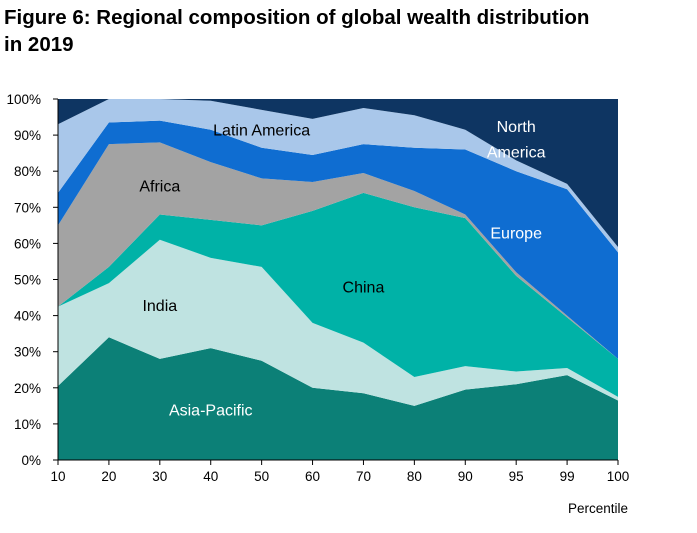 This screenshot has height=533, width=697. Describe the element at coordinates (159, 476) in the screenshot. I see `x-tick-label: 30` at that location.